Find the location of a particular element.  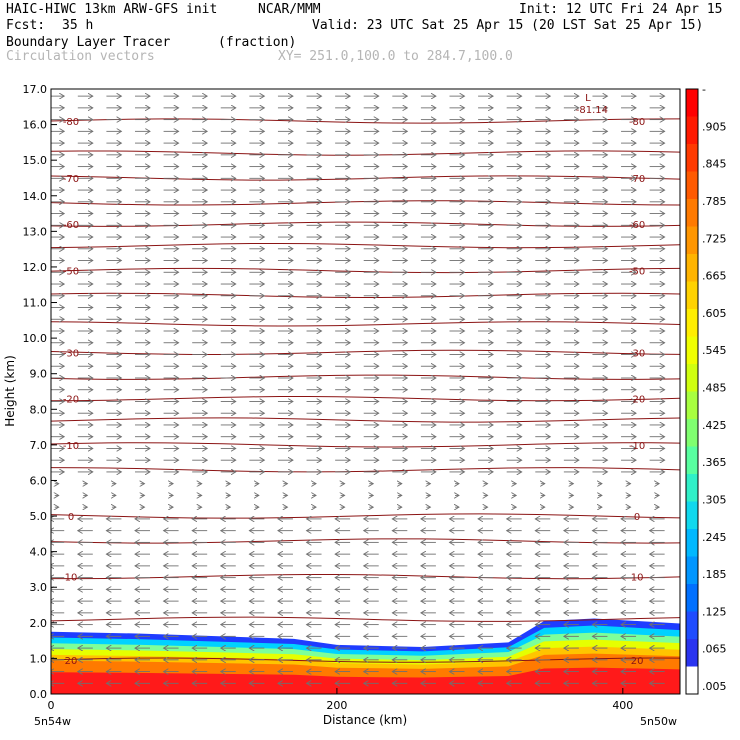

y-tick-label: 8.0 is located at coordinates (39, 409).